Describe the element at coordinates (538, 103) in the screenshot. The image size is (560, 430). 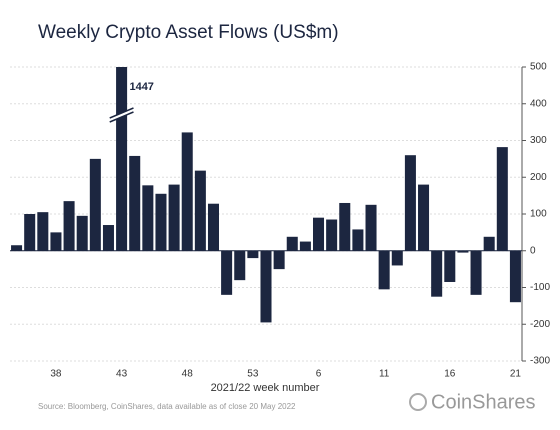
I see `y-tick-label: 400` at that location.